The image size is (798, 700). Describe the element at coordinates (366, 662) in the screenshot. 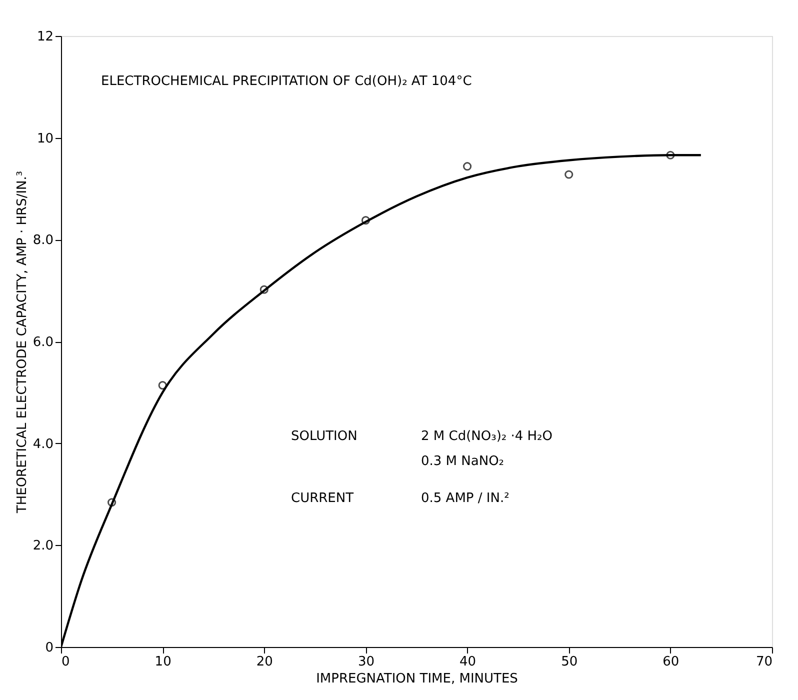

I see `x-tick-label: 30` at that location.